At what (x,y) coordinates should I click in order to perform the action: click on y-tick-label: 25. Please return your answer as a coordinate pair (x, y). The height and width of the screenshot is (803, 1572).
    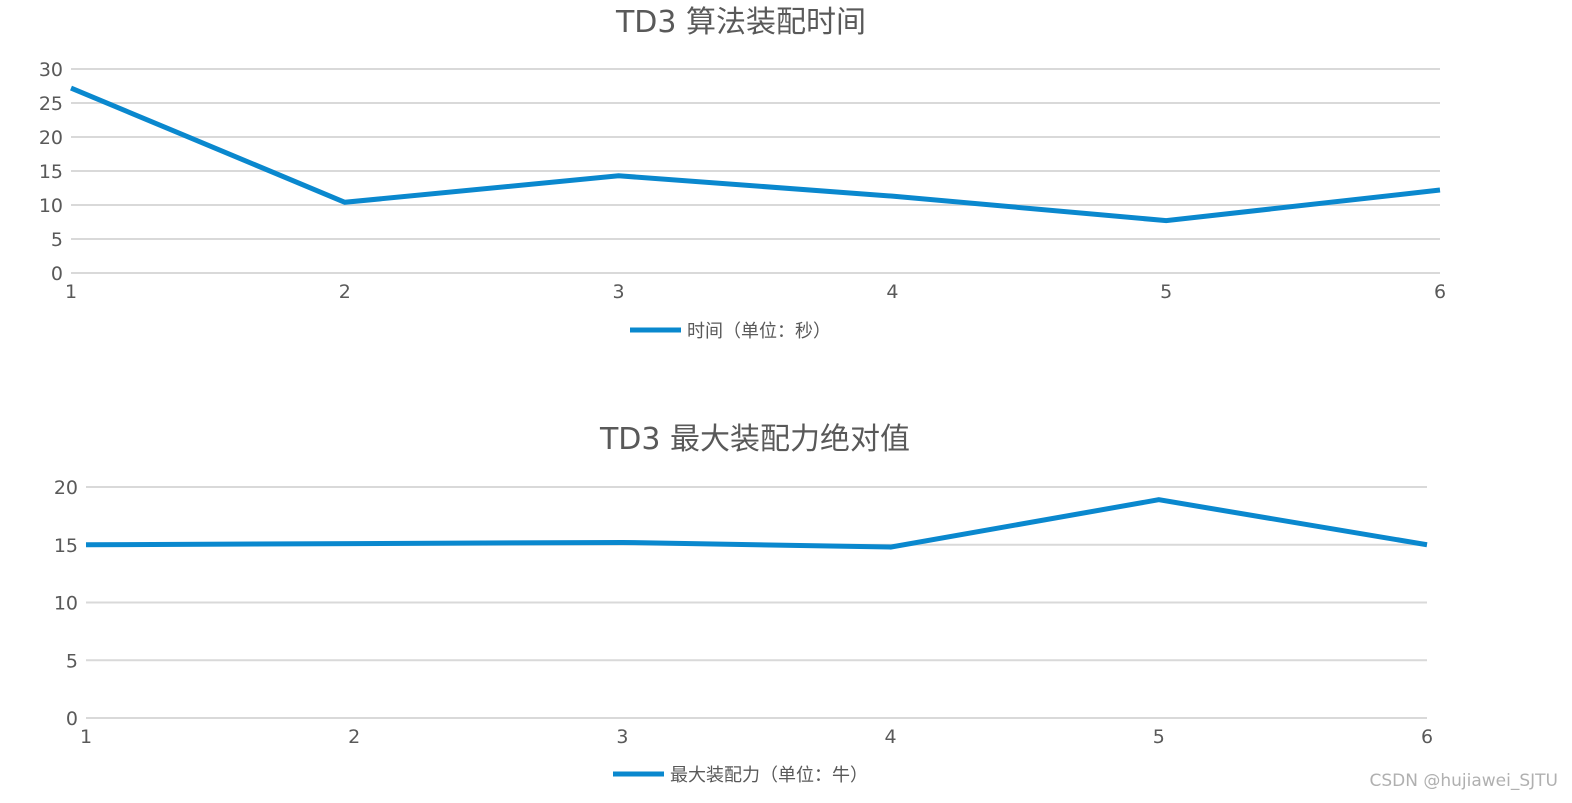
    Looking at the image, I should click on (51, 104).